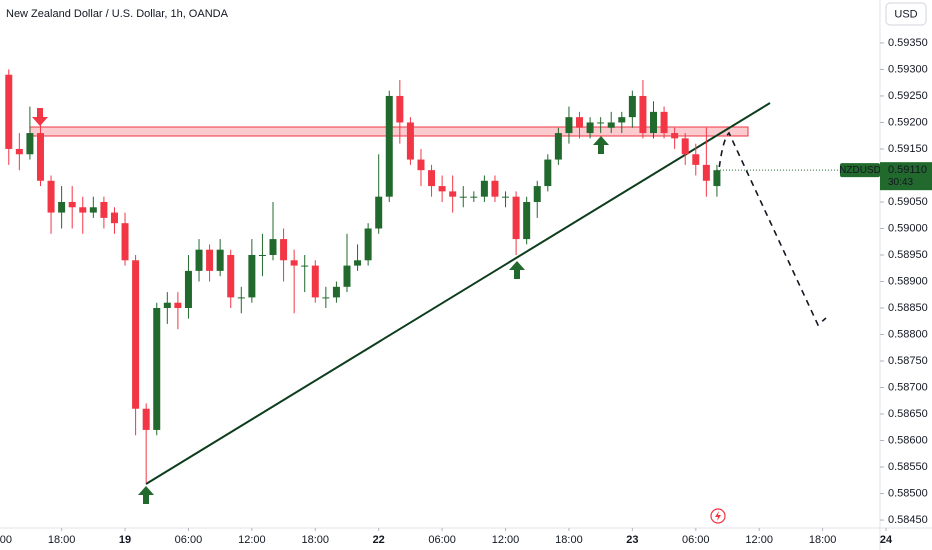 This screenshot has height=550, width=932. Describe the element at coordinates (908, 440) in the screenshot. I see `y-tick-label: 0.58600` at that location.